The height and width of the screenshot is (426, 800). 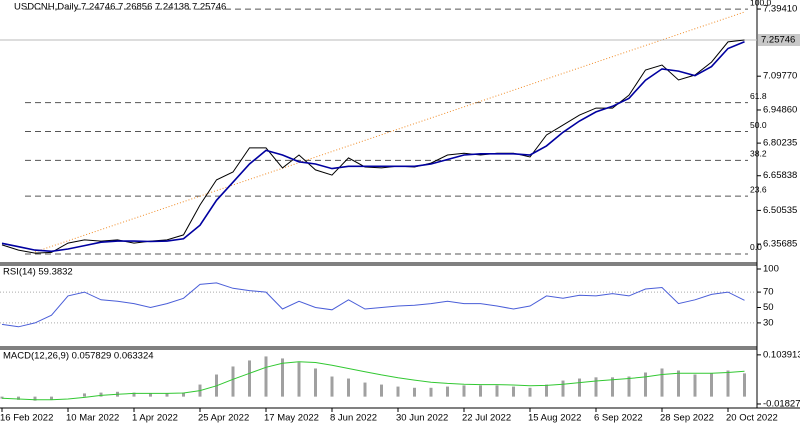 I want to click on y-tick-label: 6.50535, so click(x=780, y=210).